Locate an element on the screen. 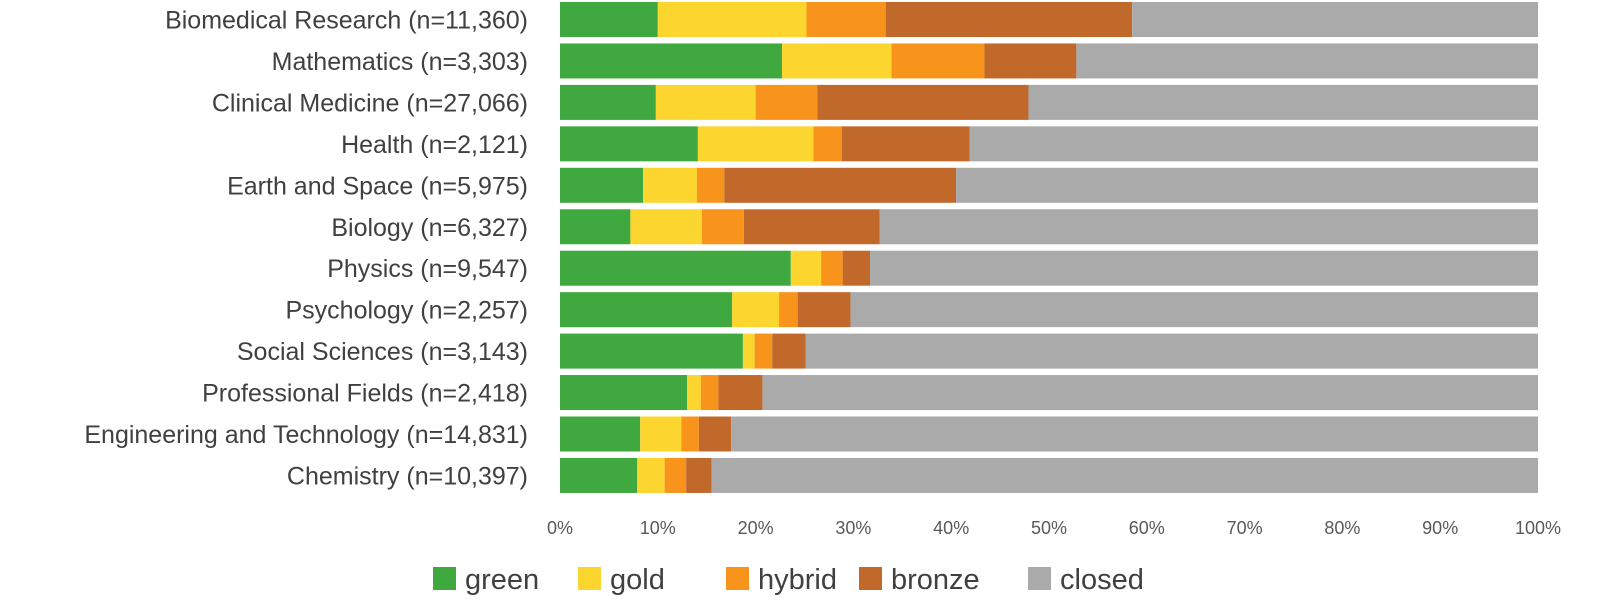 This screenshot has height=614, width=1602. category-label: Health (n=2,121) is located at coordinates (434, 145).